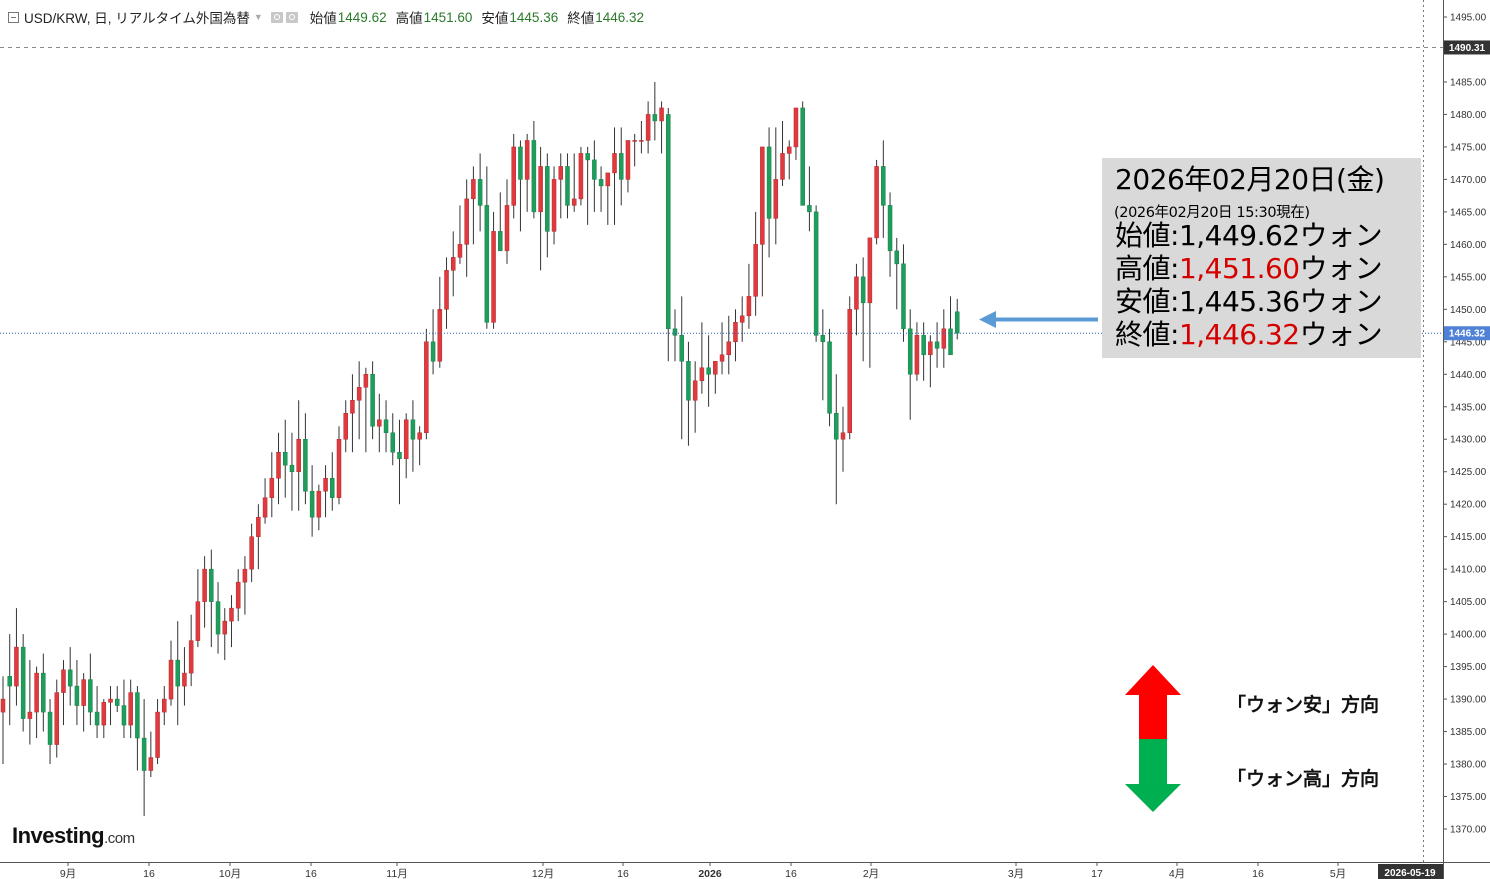 Image resolution: width=1490 pixels, height=879 pixels. I want to click on time-cursor-tag, so click(1410, 871).